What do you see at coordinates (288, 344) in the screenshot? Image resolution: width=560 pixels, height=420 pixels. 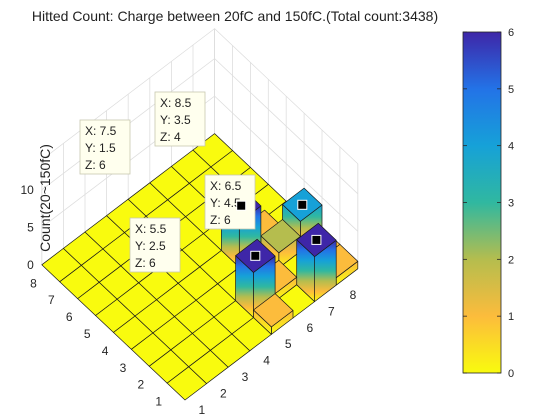 I see `x-tick-label: 5` at bounding box center [288, 344].